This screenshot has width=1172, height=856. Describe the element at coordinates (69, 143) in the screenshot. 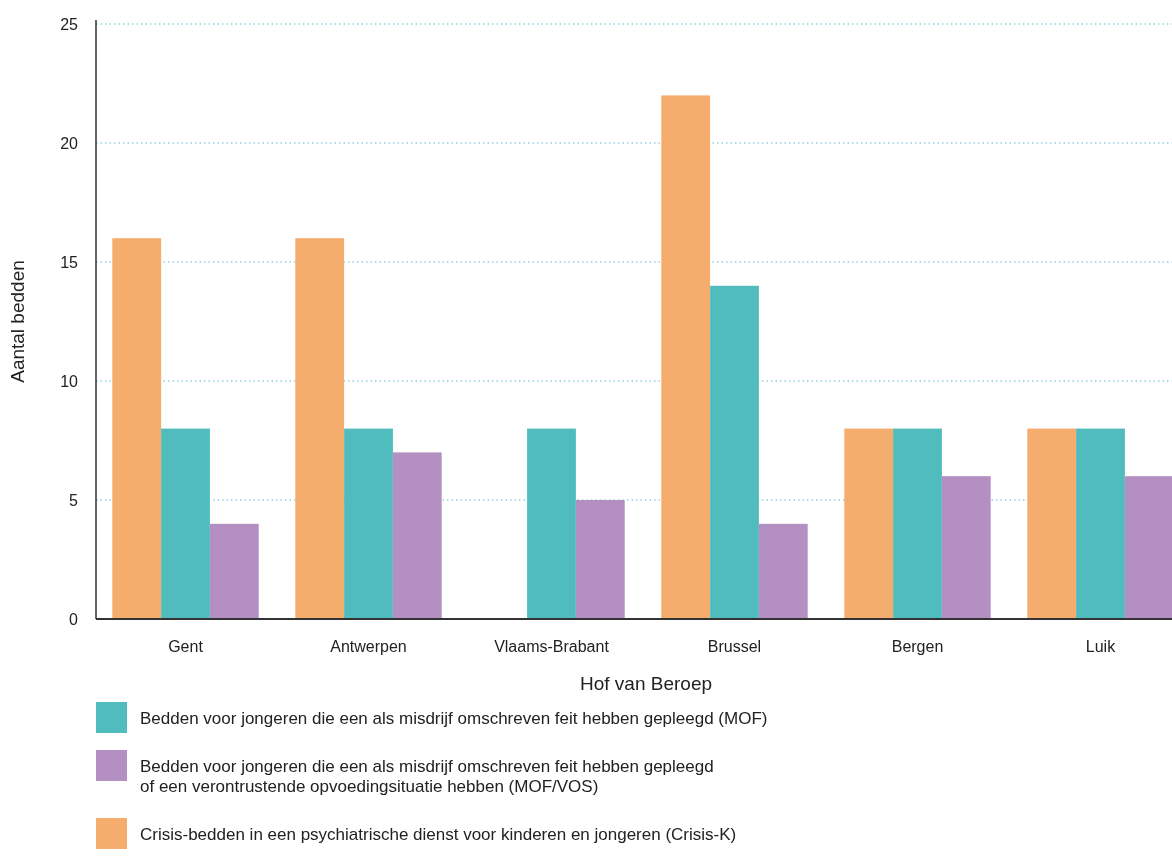

I see `y-tick-label: 20` at that location.